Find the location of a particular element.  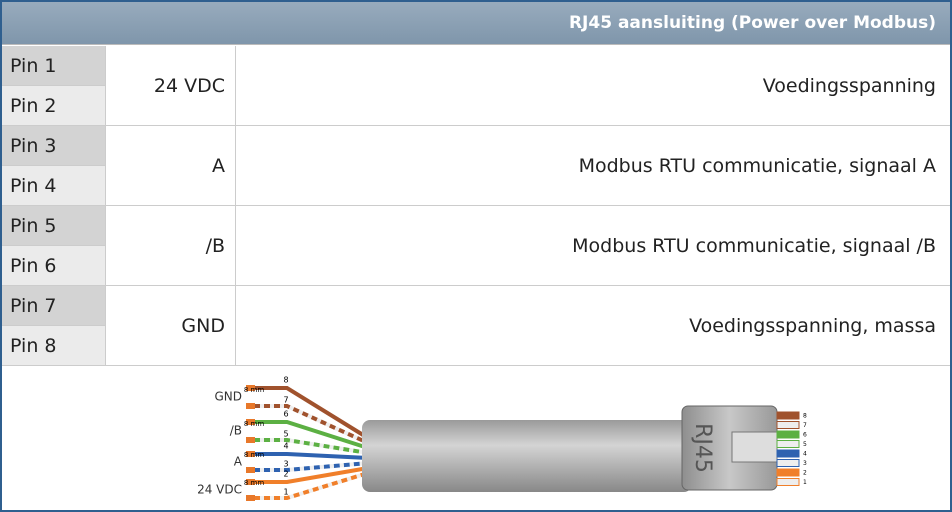

cable is located at coordinates (527, 456).